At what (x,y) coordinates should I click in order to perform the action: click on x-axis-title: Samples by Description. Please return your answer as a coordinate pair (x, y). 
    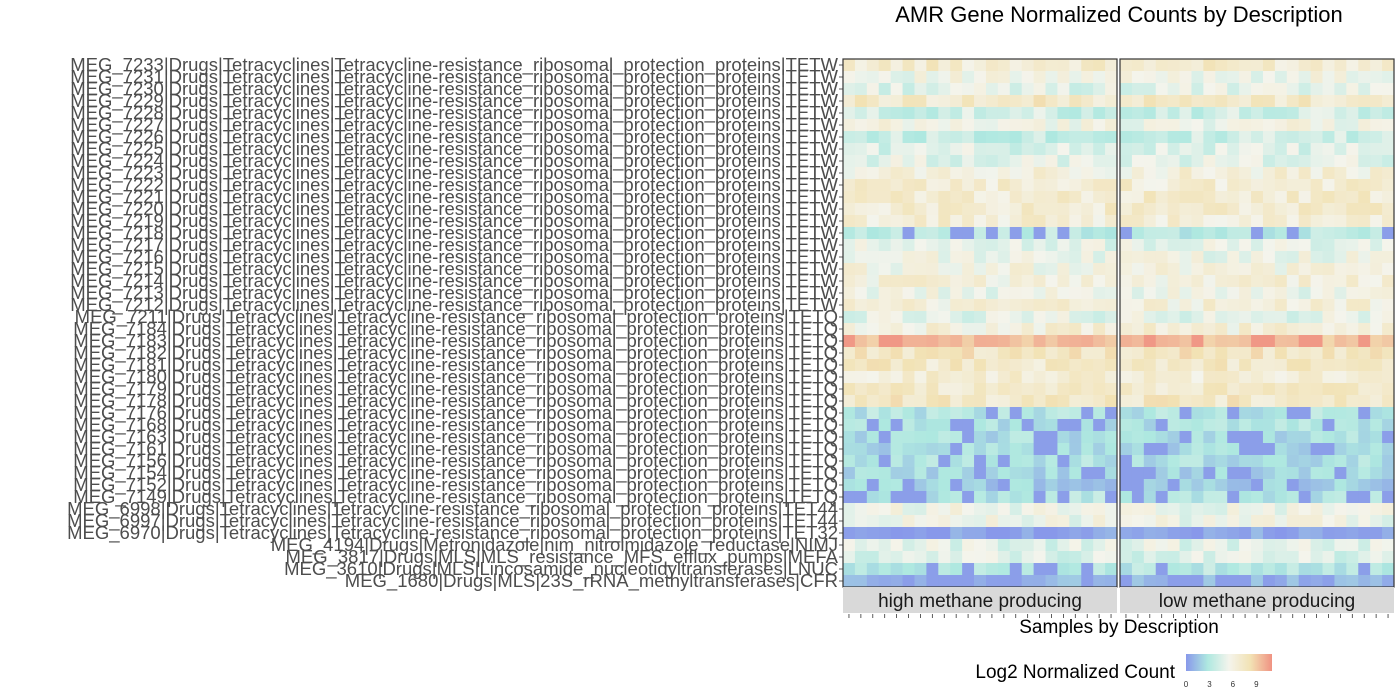
    Looking at the image, I should click on (1119, 627).